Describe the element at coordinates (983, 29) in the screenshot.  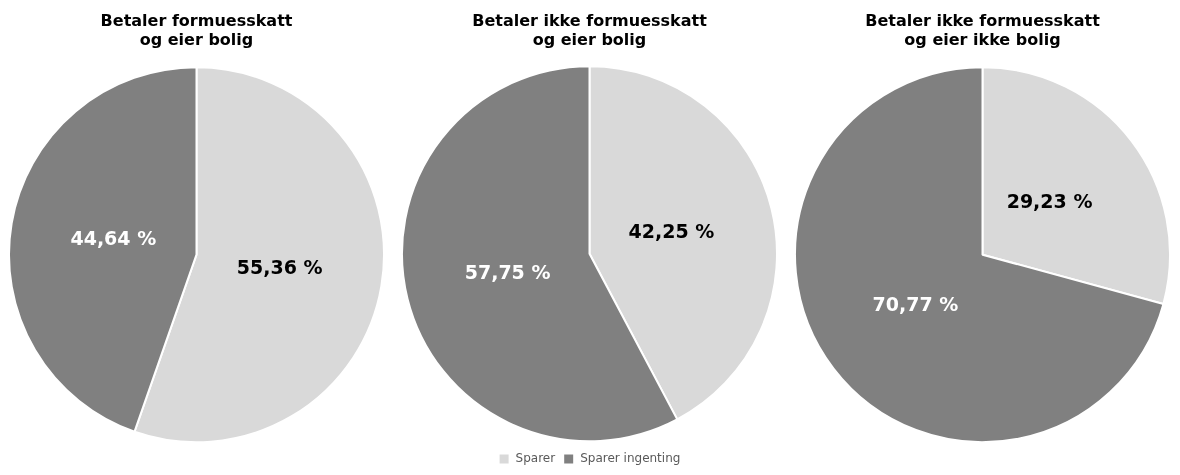
I see `chart-title: Betaler ikke formuesskatt og eier ikke bolig` at that location.